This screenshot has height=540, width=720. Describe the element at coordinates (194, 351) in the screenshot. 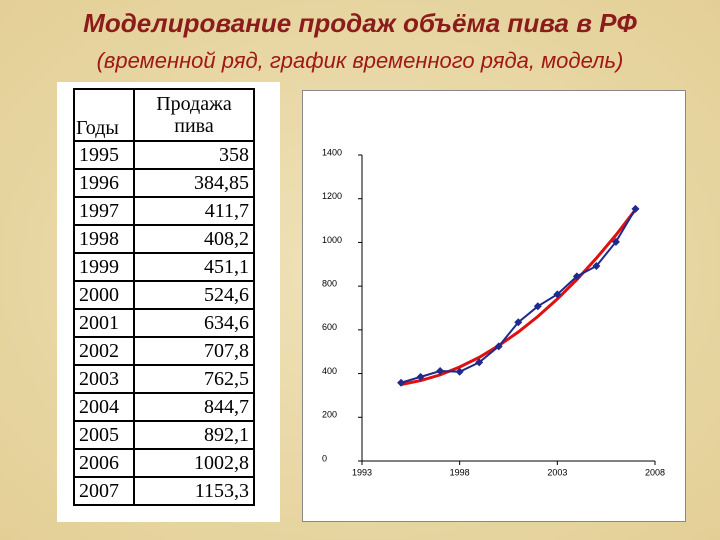

I see `value-cell: 707,8` at that location.